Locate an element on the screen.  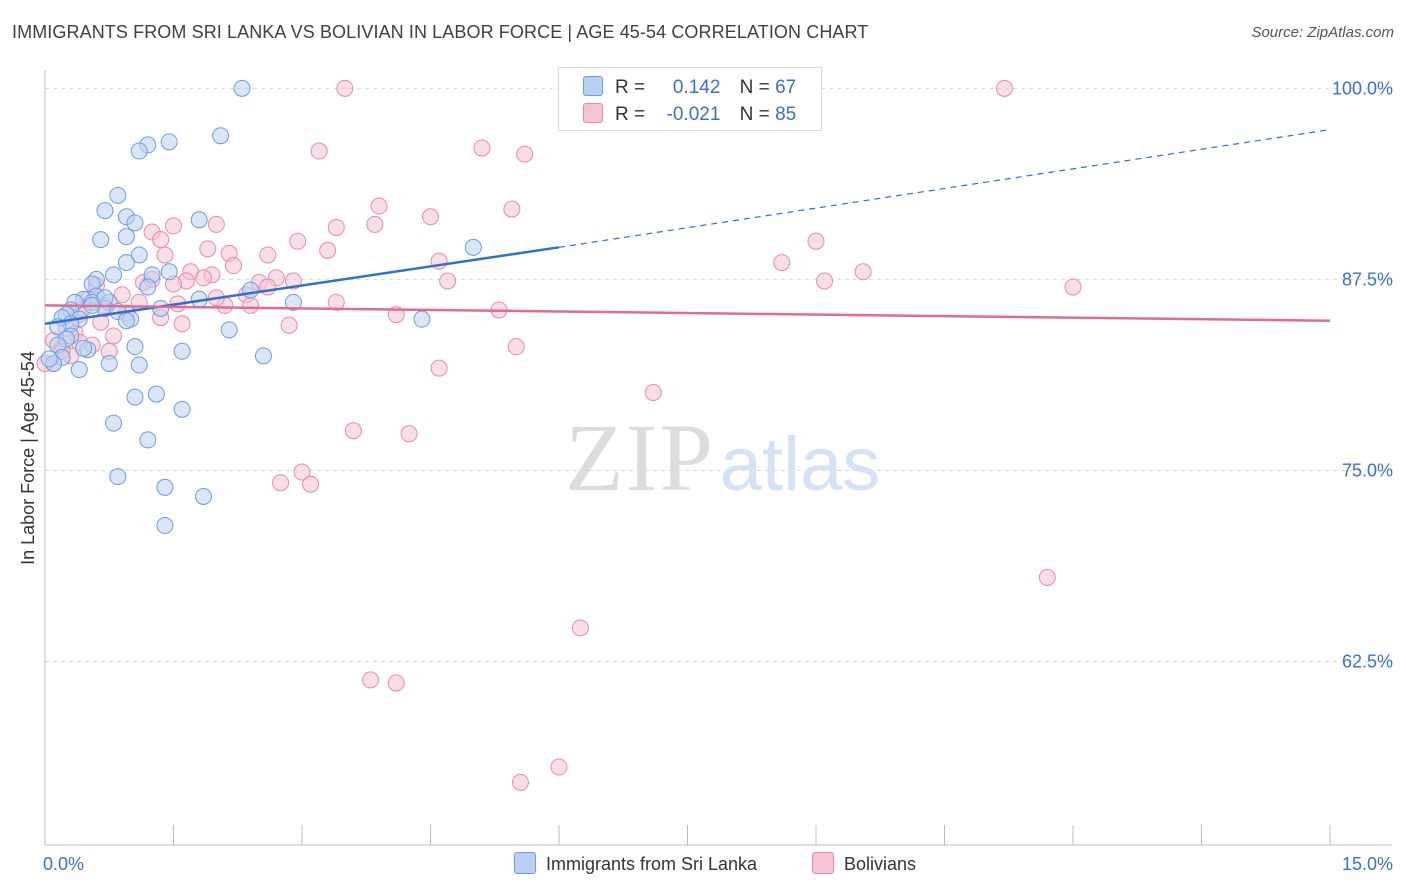
legend-n-value: 67 is located at coordinates (786, 87).